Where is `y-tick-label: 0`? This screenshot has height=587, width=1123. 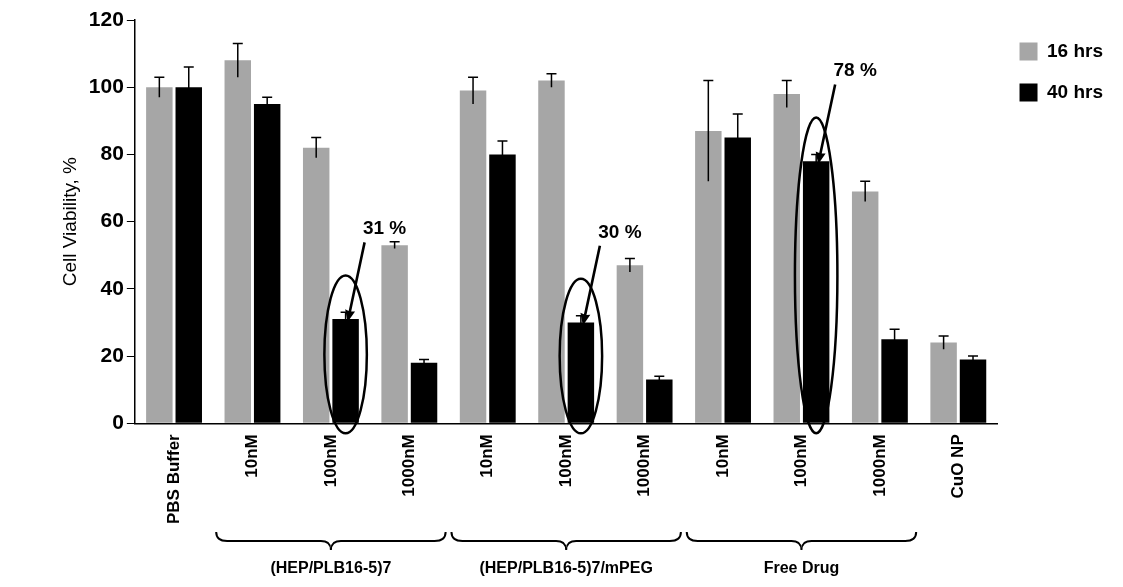
y-tick-label: 0 is located at coordinates (118, 422).